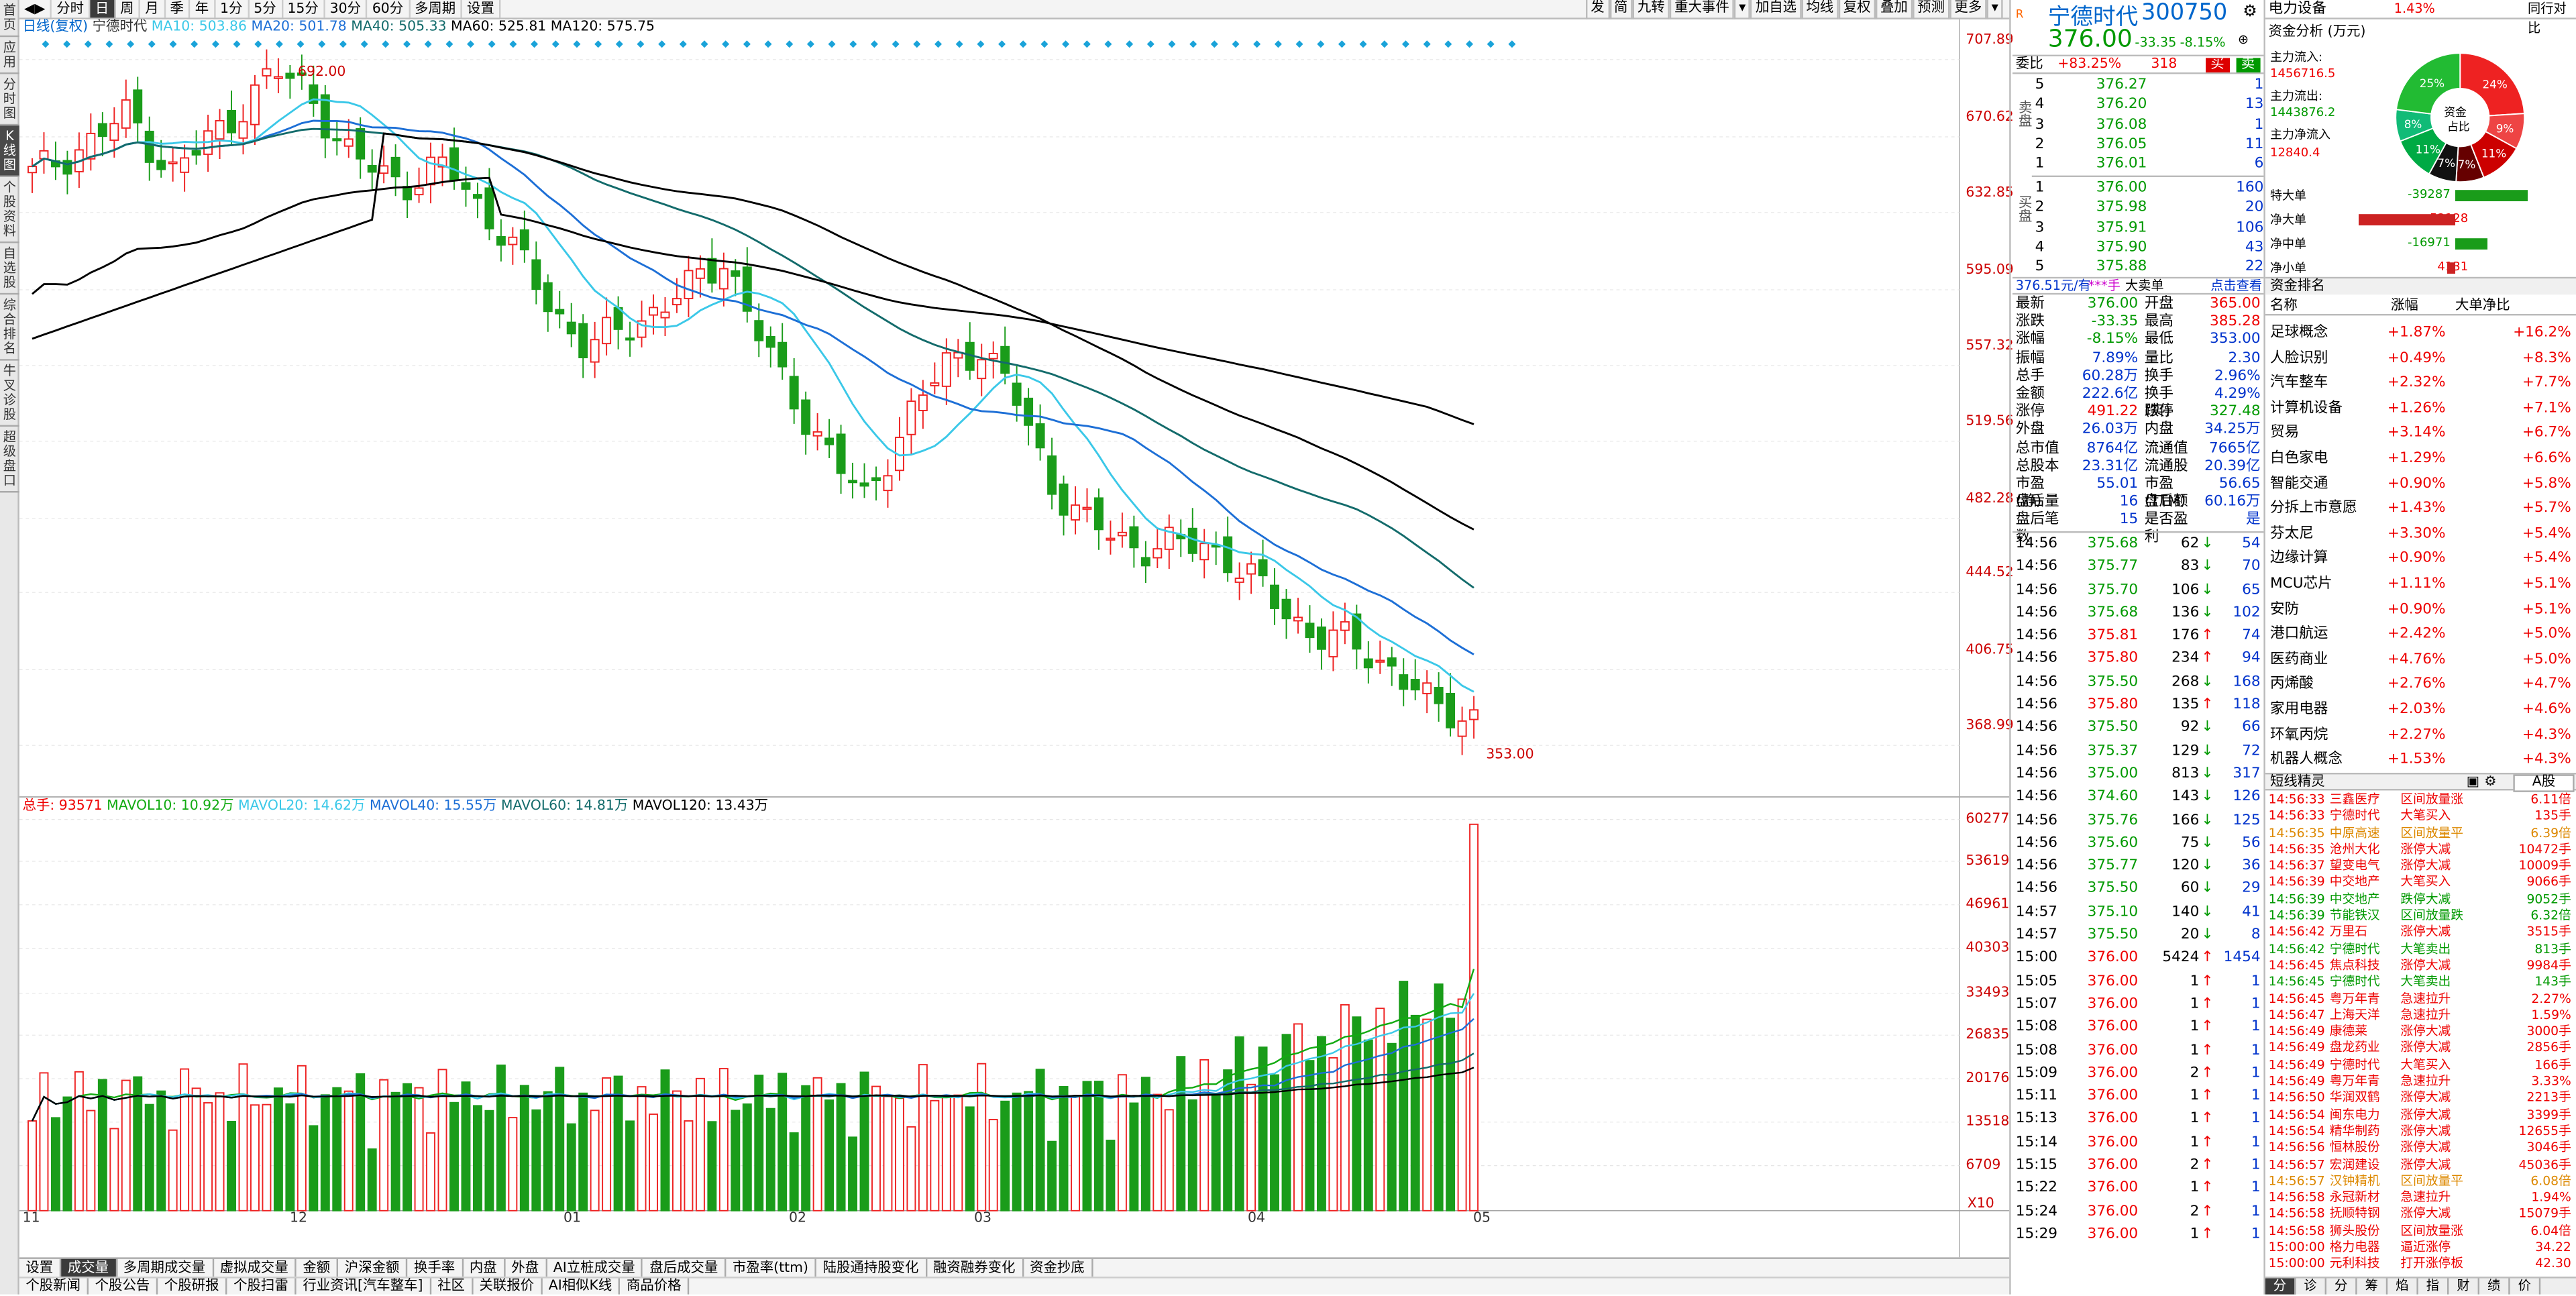 This screenshot has height=1296, width=2576. I want to click on tick-row: 14:56:35 中原高速 区间放量平 6.39倍, so click(2420, 833).